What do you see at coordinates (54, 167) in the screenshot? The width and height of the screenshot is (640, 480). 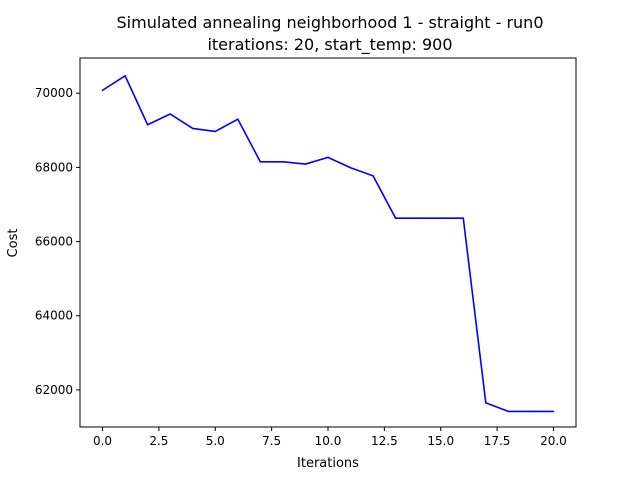 I see `y-tick-label: 68000` at bounding box center [54, 167].